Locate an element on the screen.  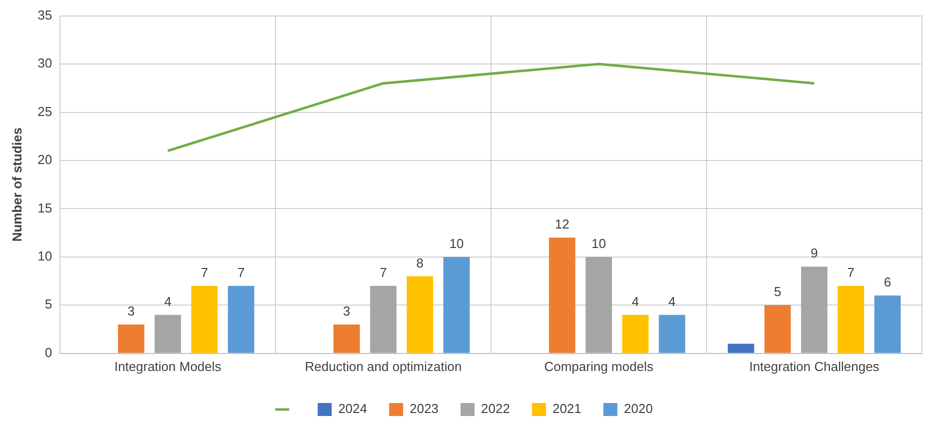
data-label: 12 is located at coordinates (562, 224).